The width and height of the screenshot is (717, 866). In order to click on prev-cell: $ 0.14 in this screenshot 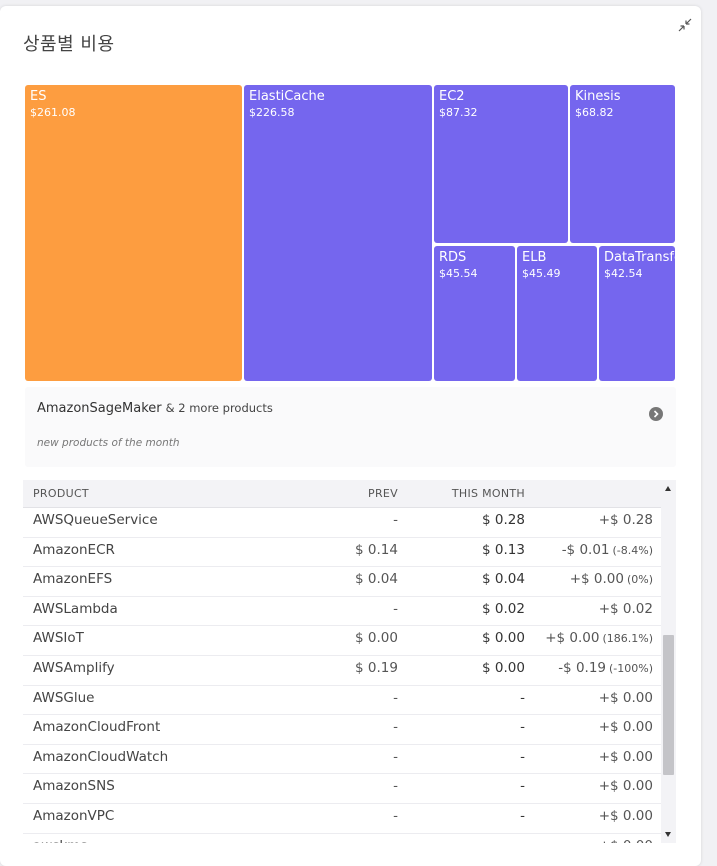, I will do `click(376, 549)`.